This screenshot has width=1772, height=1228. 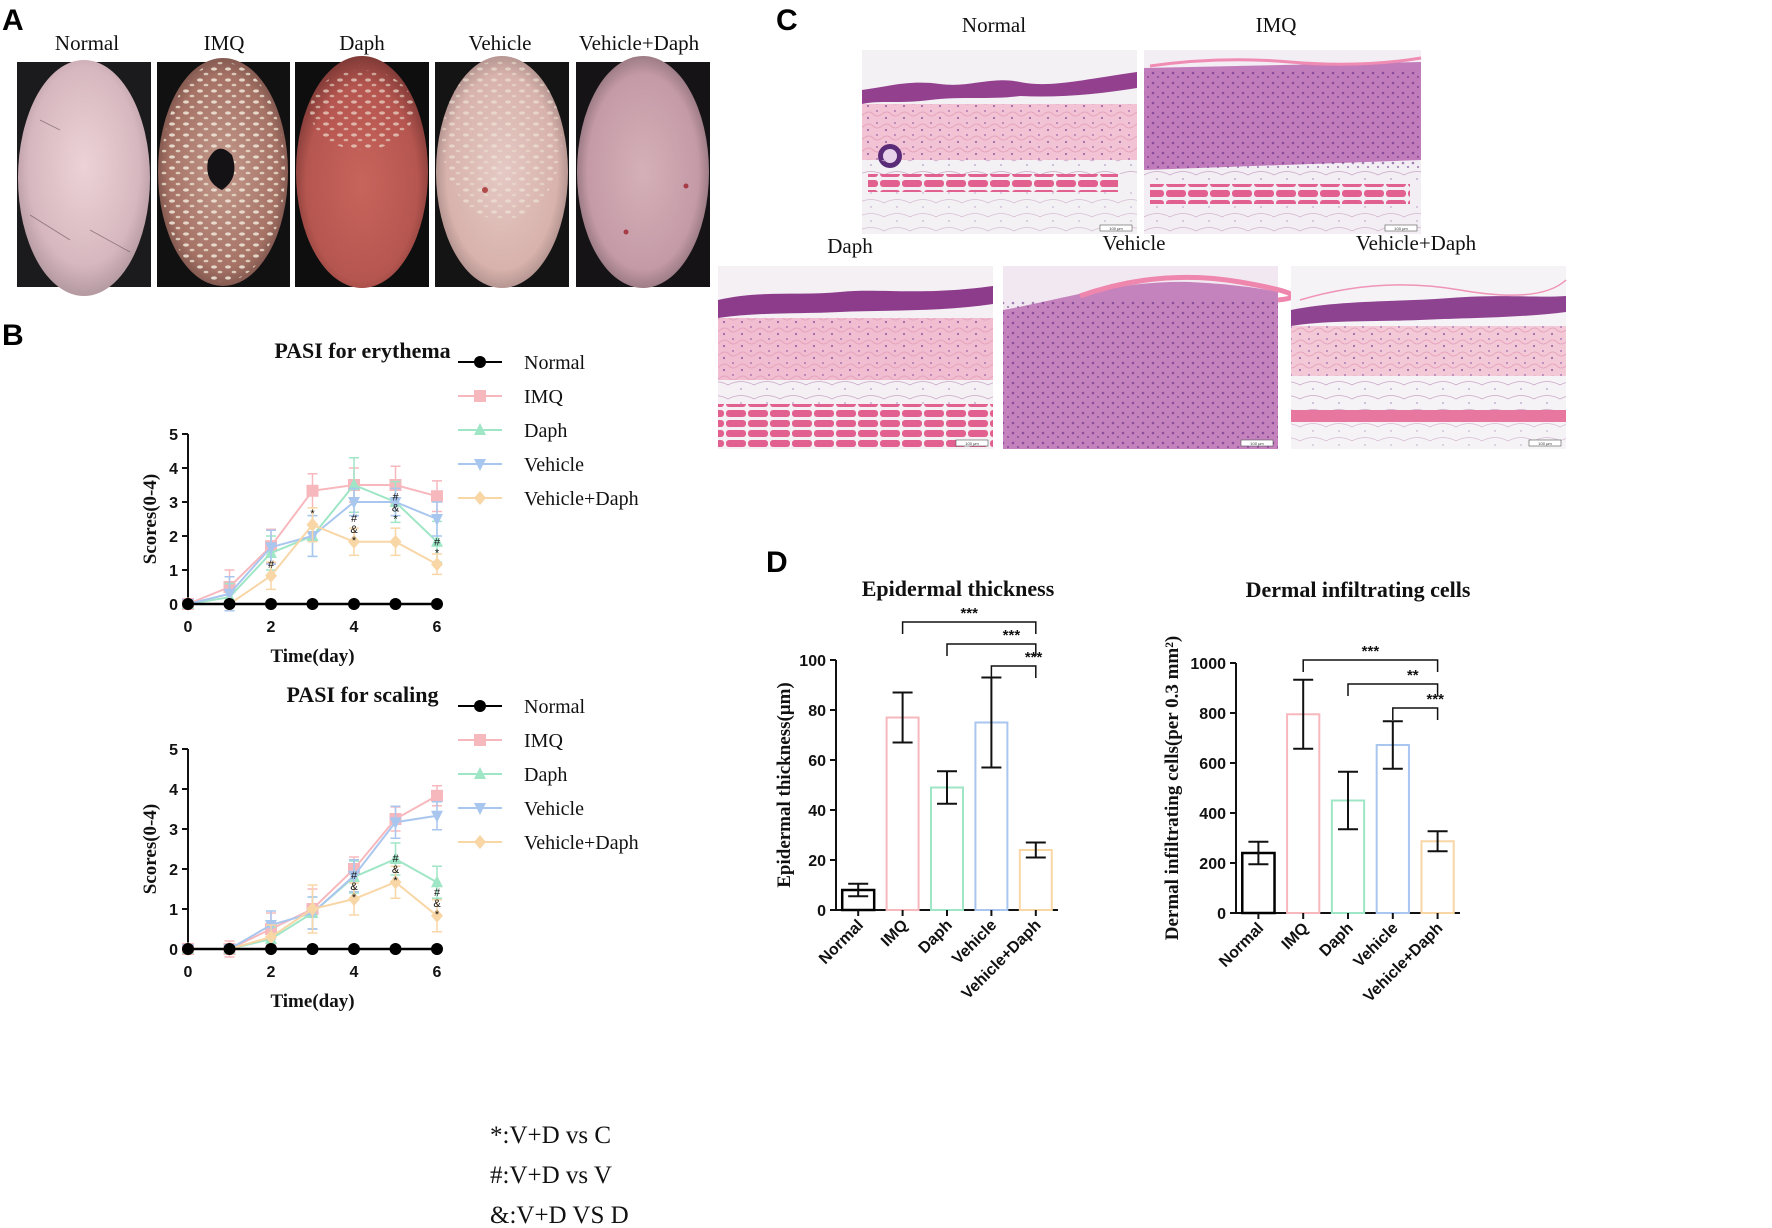 What do you see at coordinates (480, 842) in the screenshot?
I see `legend-marker-vehicle-daph` at bounding box center [480, 842].